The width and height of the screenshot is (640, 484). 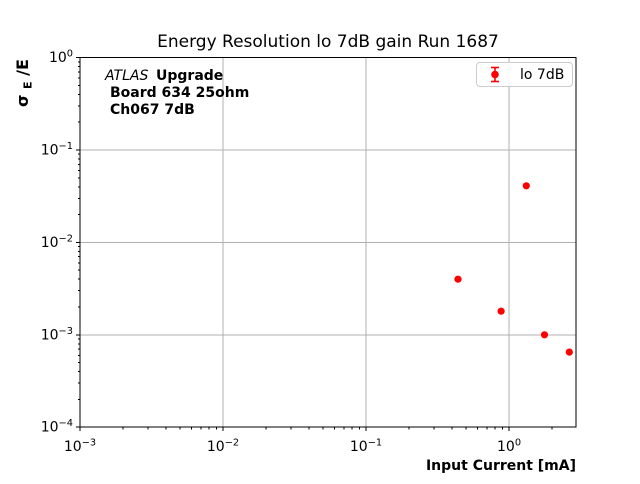 I want to click on data-series-lo-7dB, so click(x=513, y=269).